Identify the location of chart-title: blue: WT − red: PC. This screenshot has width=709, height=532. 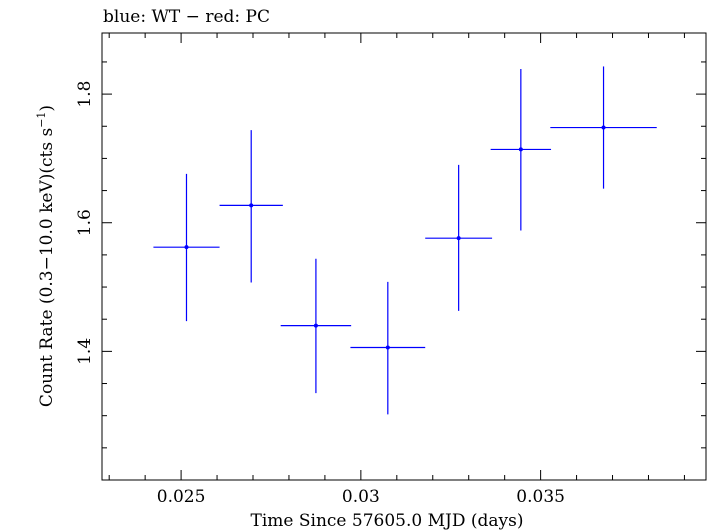
(186, 17).